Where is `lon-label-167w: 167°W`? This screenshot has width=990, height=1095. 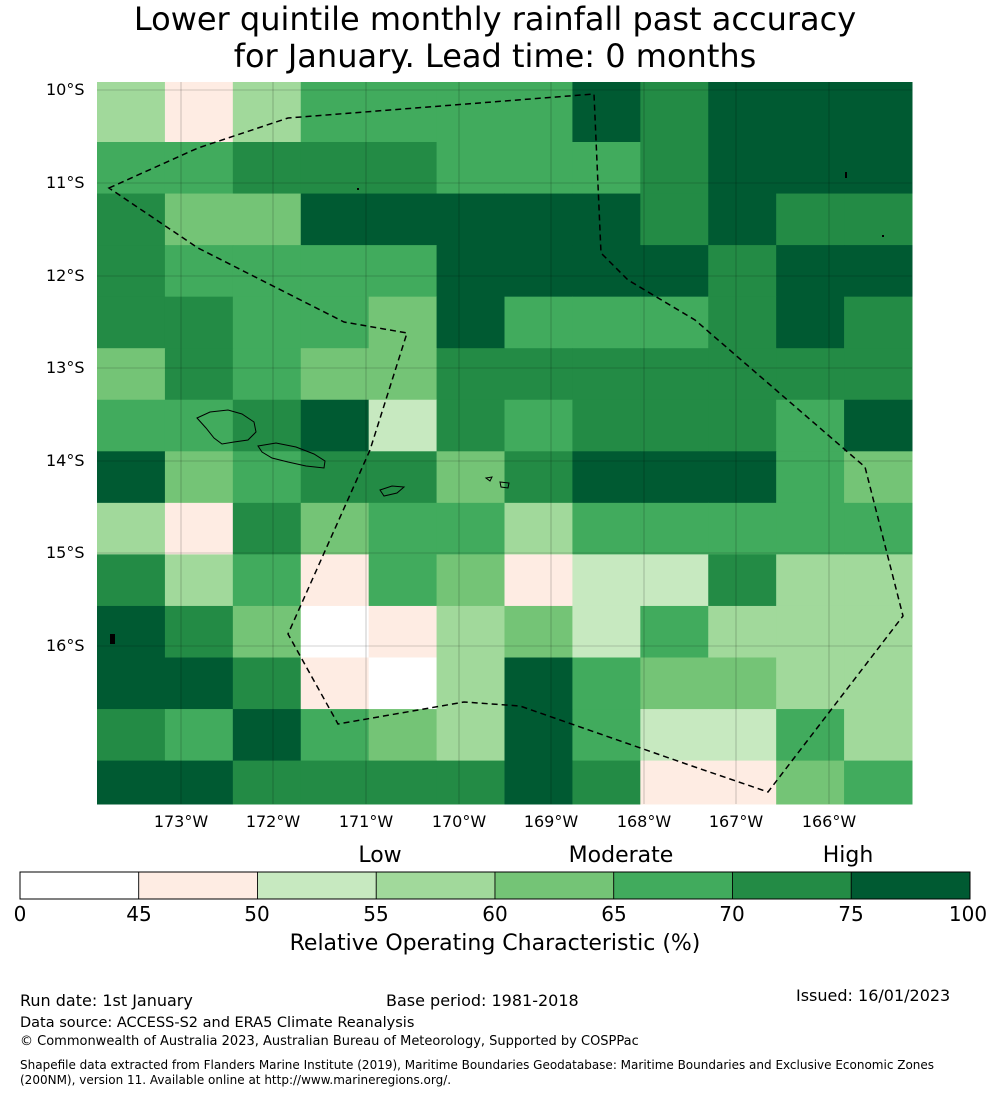
lon-label-167w: 167°W is located at coordinates (736, 821).